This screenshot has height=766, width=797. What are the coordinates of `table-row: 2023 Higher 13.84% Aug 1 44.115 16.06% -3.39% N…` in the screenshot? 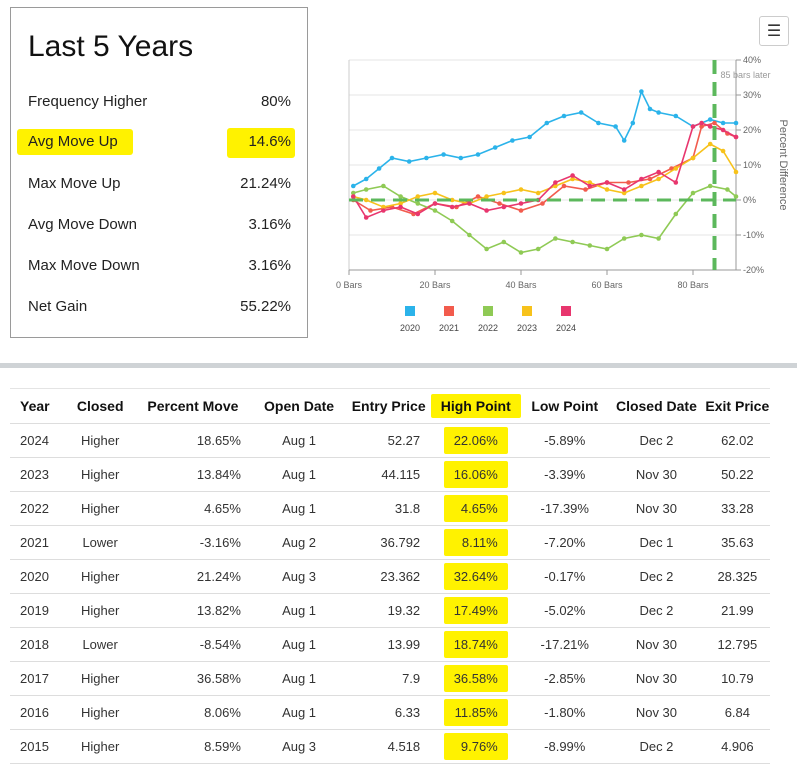 It's located at (390, 474).